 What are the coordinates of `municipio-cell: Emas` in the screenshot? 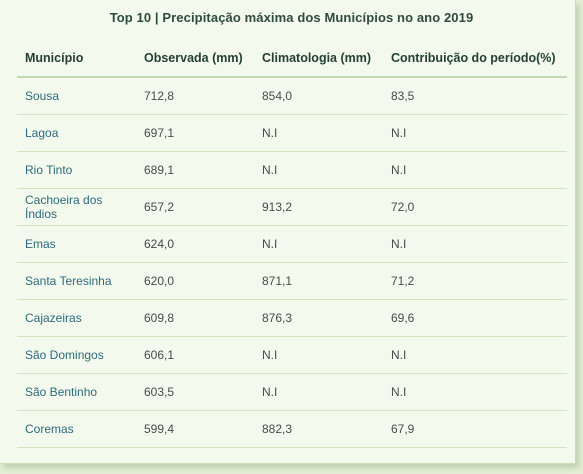 It's located at (76, 244).